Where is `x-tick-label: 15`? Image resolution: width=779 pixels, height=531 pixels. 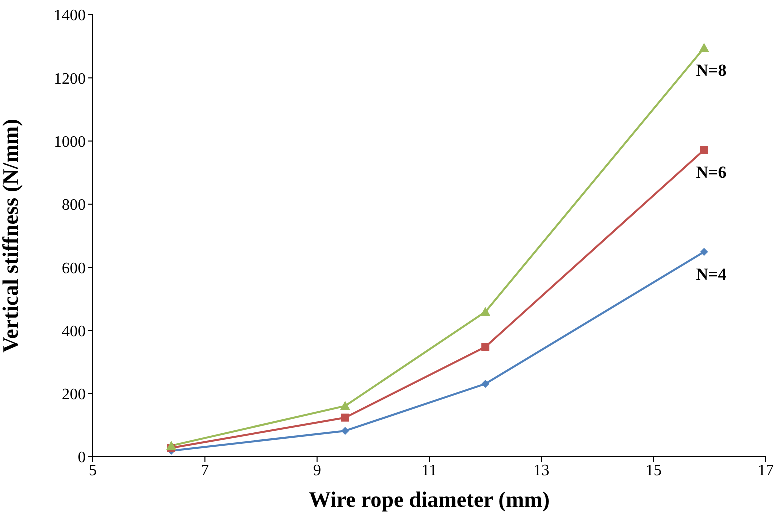
x-tick-label: 15 is located at coordinates (654, 471).